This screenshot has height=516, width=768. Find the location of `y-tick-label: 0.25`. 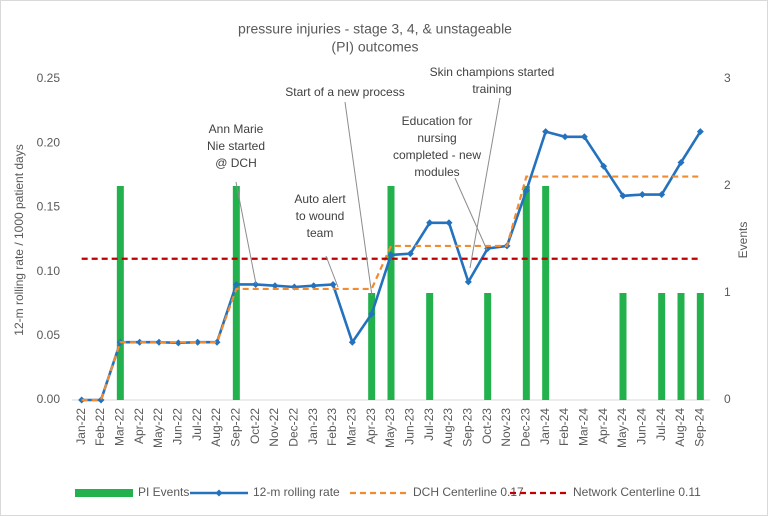

y-tick-label: 0.25 is located at coordinates (49, 78).